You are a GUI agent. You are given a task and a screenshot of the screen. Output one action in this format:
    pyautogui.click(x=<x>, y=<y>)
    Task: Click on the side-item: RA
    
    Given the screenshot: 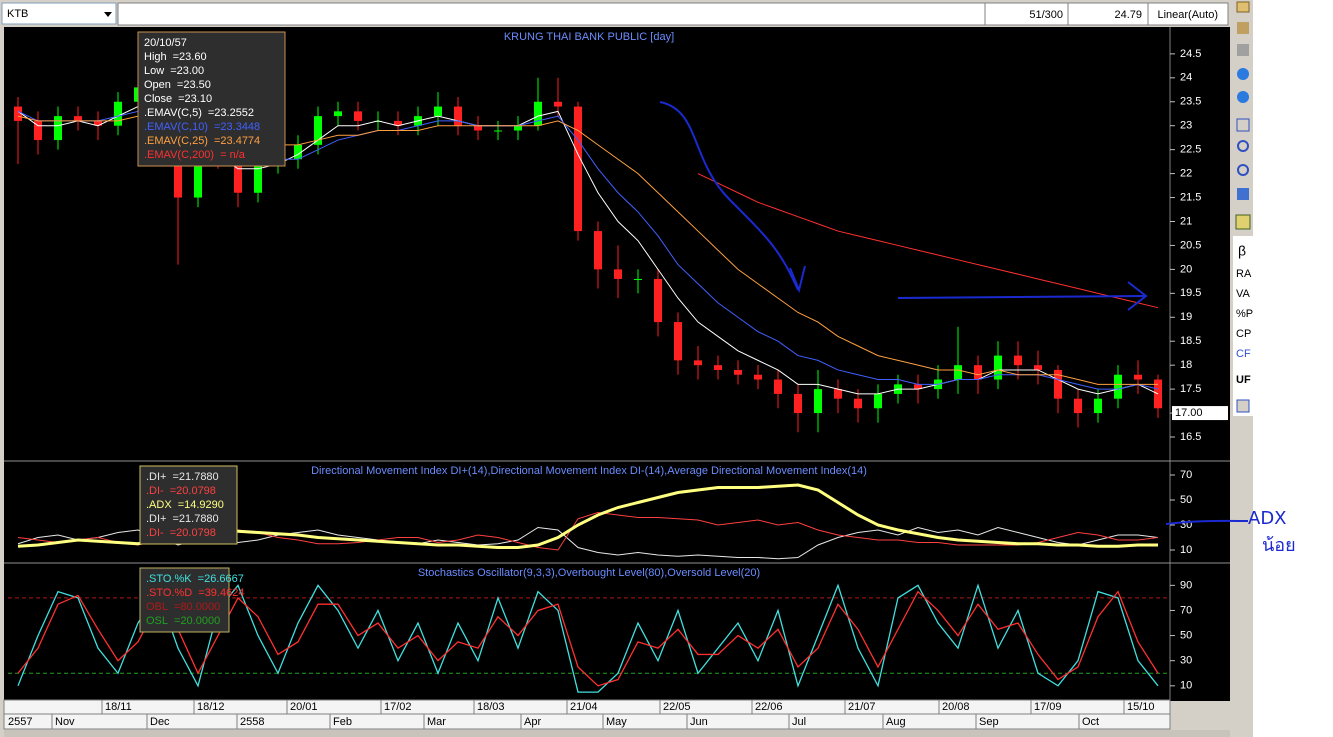 What is the action you would take?
    pyautogui.click(x=1244, y=274)
    